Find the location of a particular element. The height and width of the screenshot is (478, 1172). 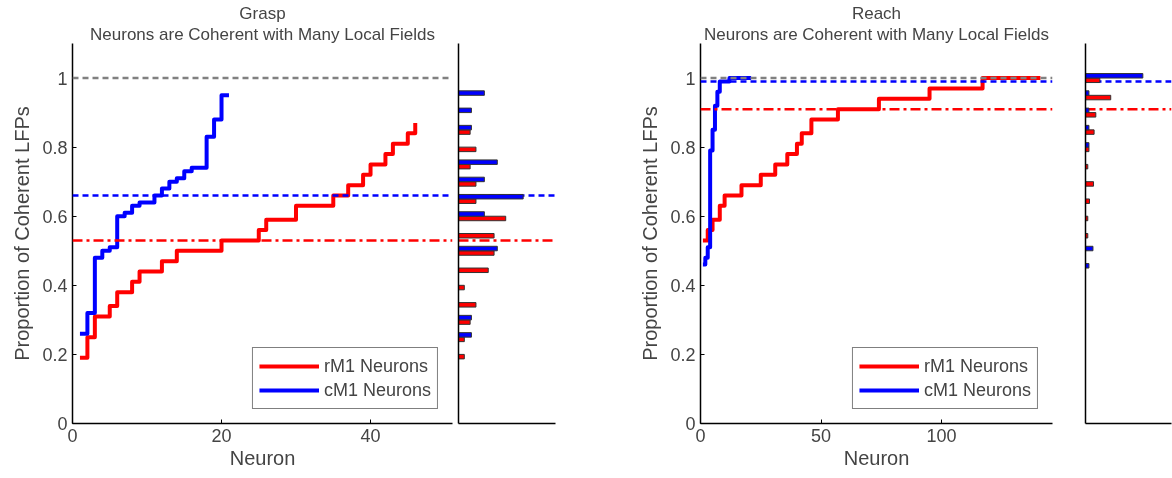

x-tick-label: 40 is located at coordinates (370, 435).